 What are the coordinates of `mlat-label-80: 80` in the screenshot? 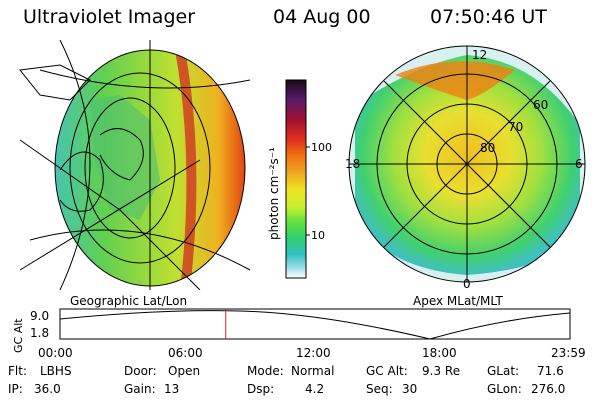 It's located at (487, 148).